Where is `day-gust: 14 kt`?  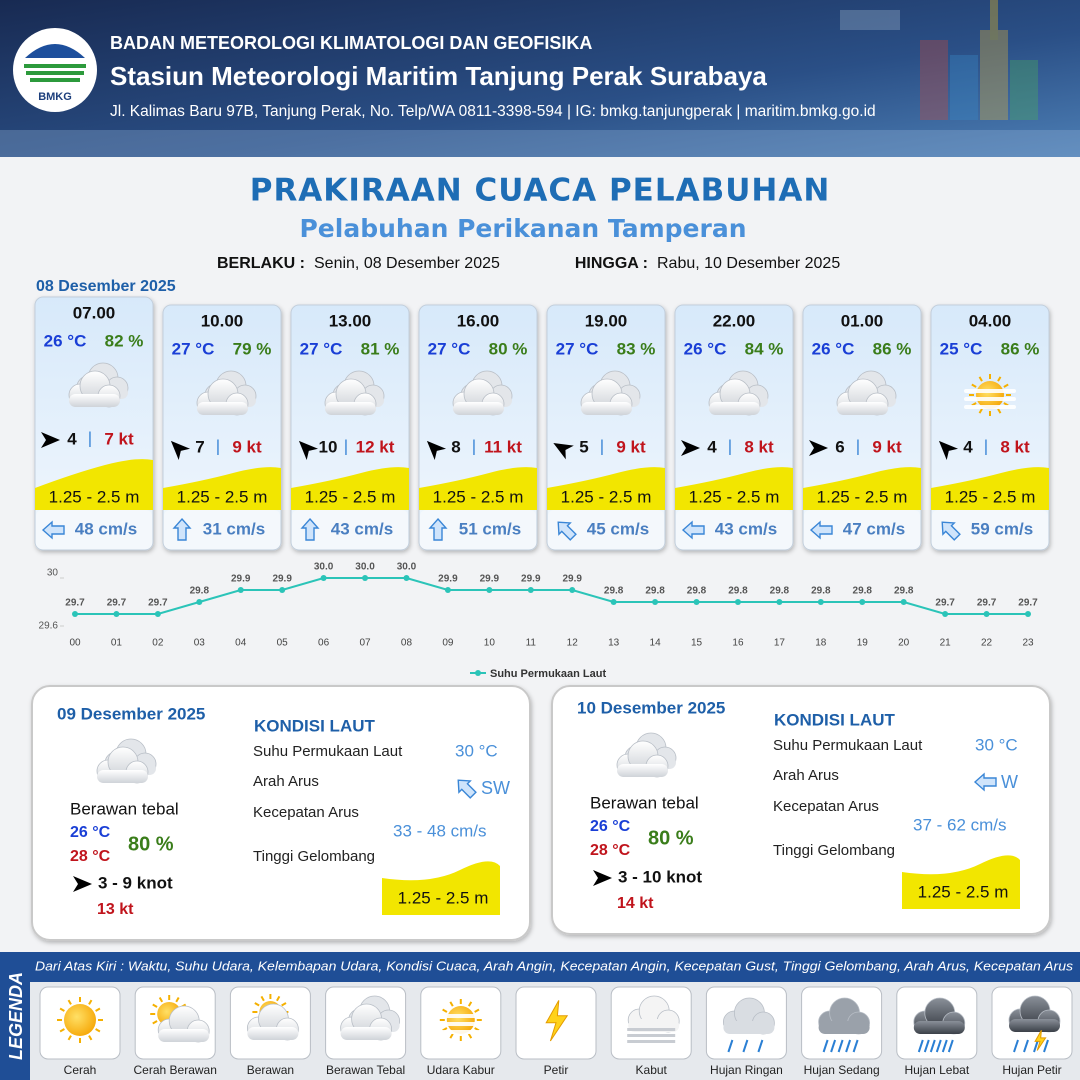
day-gust: 14 kt is located at coordinates (635, 903).